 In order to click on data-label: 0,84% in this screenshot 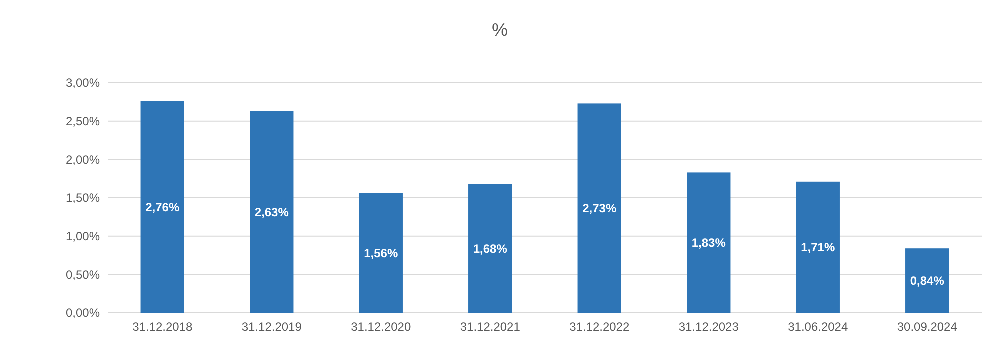, I will do `click(927, 281)`.